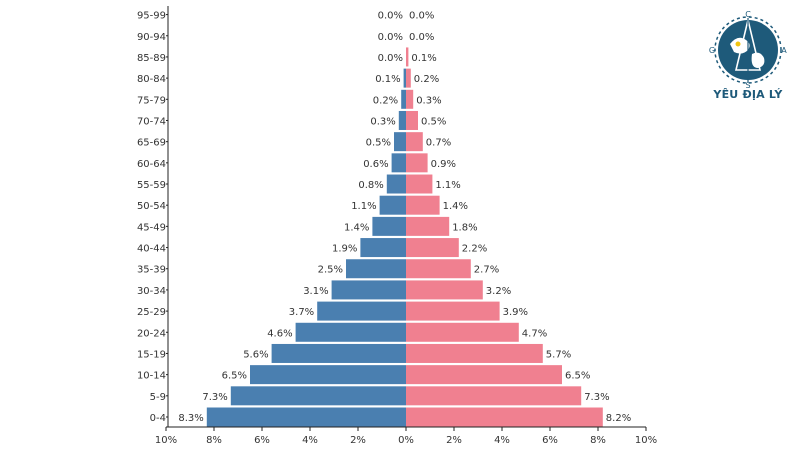 The height and width of the screenshot is (450, 800). Describe the element at coordinates (502, 440) in the screenshot. I see `x-tick-label: 4%` at that location.